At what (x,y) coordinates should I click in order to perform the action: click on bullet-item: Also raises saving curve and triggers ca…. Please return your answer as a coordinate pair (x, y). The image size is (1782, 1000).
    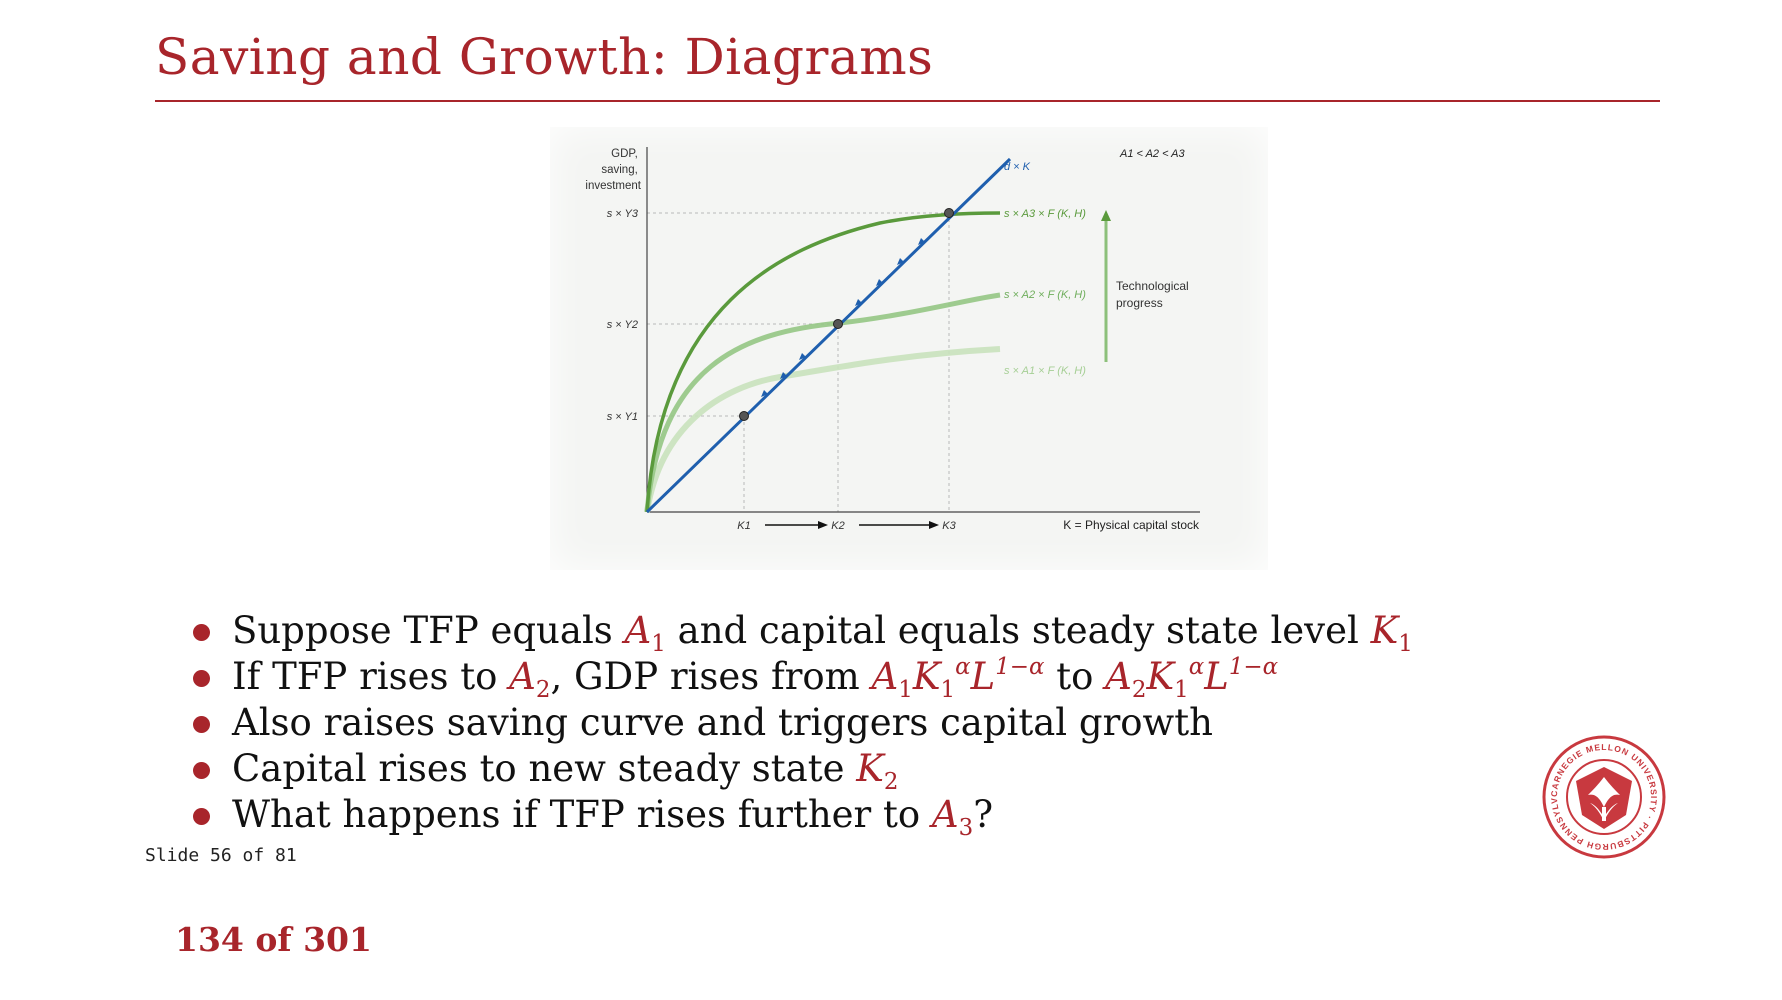
    Looking at the image, I should click on (801, 723).